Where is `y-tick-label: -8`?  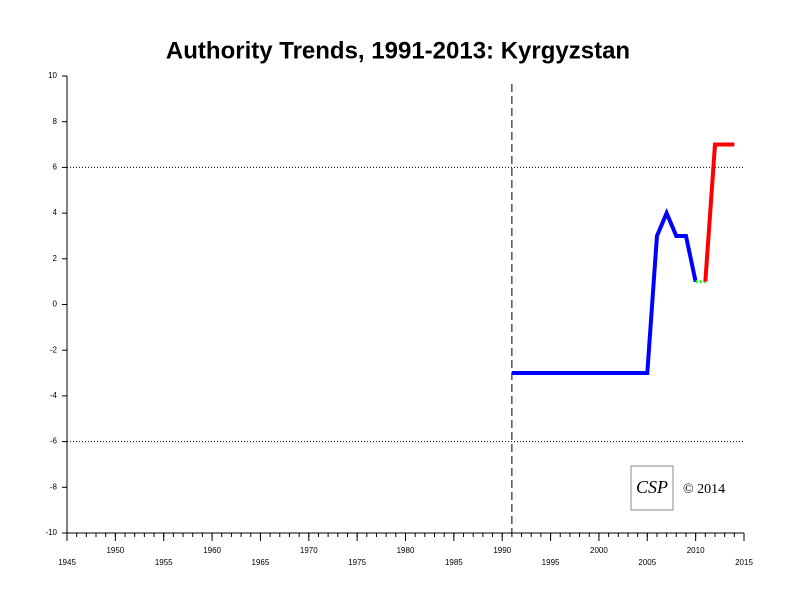
y-tick-label: -8 is located at coordinates (54, 486).